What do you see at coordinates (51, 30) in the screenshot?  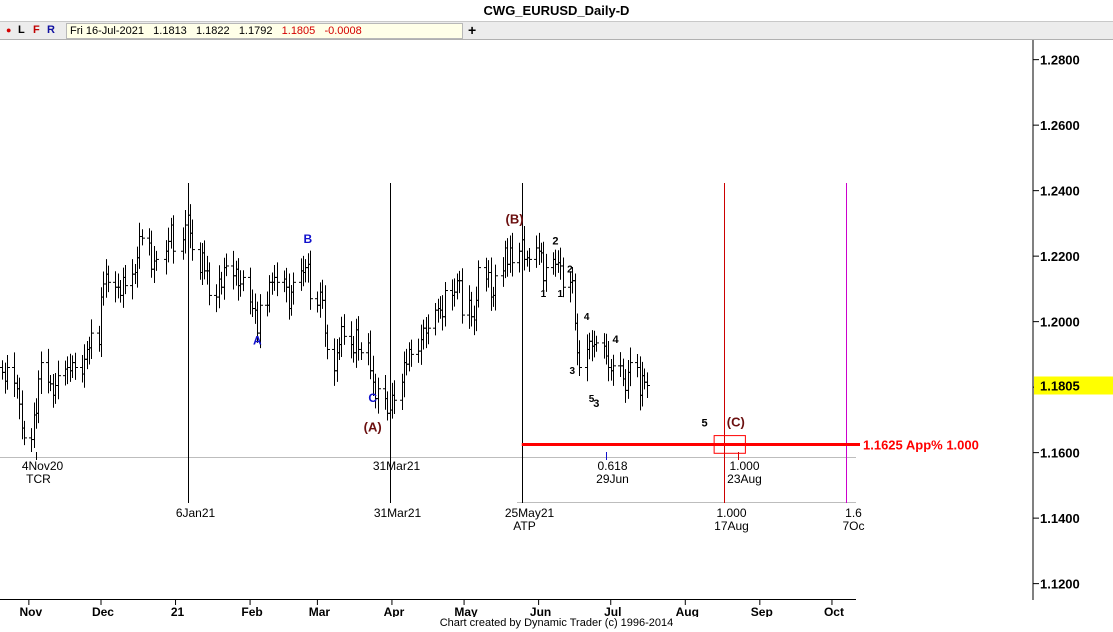 I see `toolbar-button-r: R` at bounding box center [51, 30].